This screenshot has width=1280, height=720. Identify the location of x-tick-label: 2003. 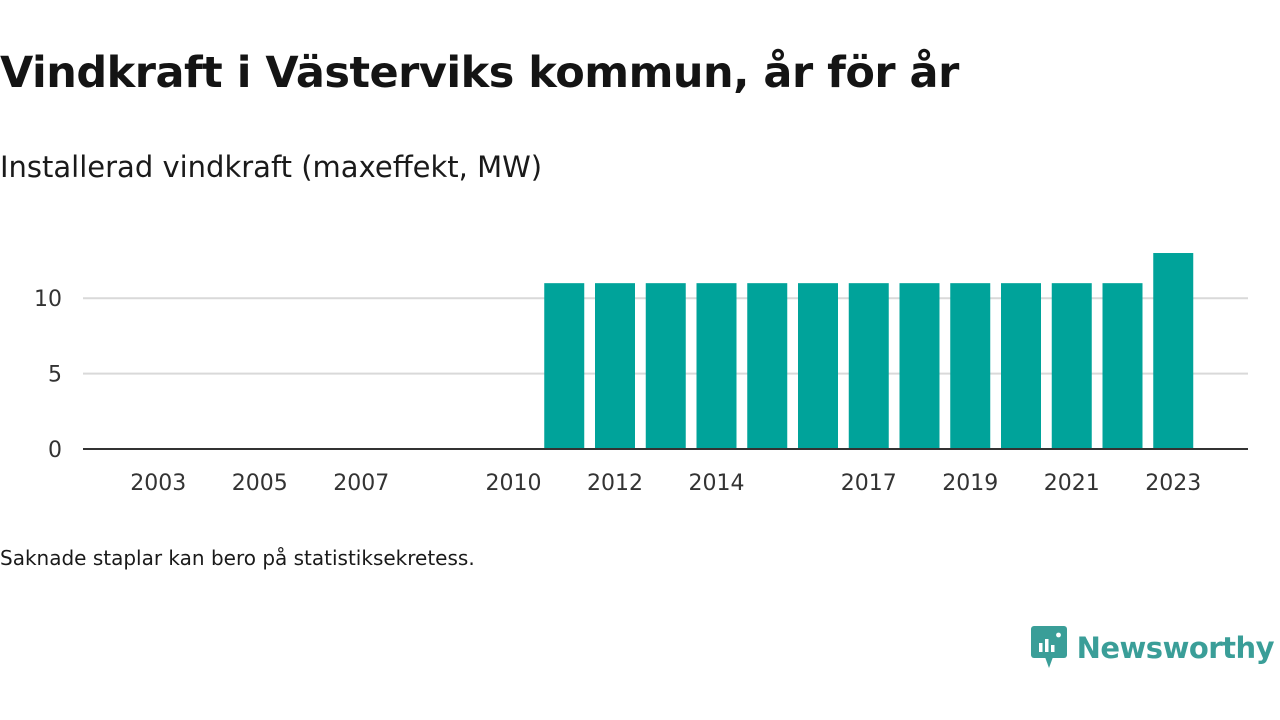
(158, 483).